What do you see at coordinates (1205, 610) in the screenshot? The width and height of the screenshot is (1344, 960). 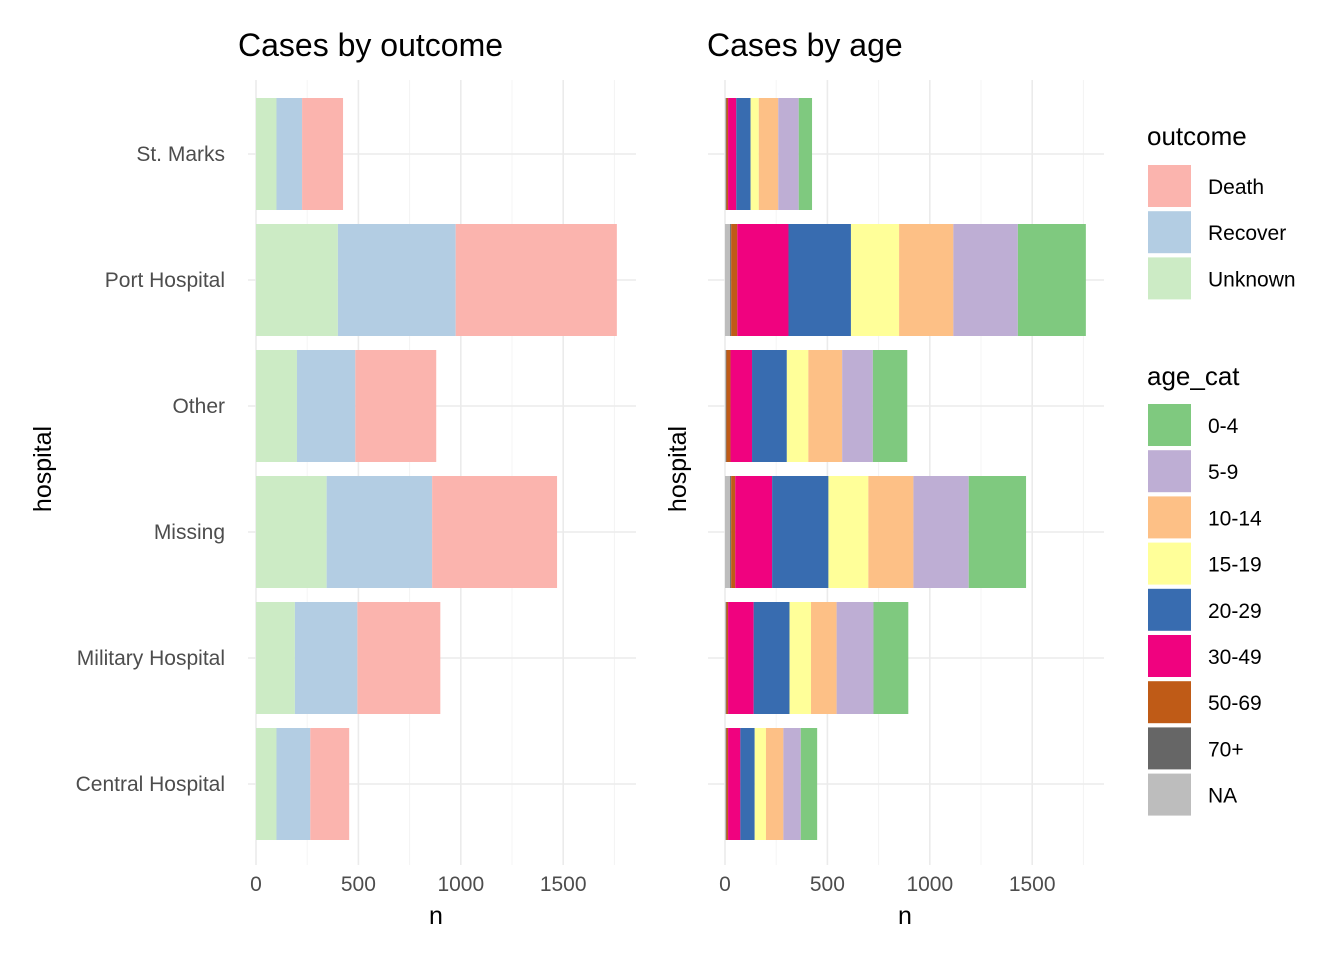 I see `legend-age-cat-items: 0-4 5-9 10-14 15-19 20-29 30-49 50-69 70+ NA` at bounding box center [1205, 610].